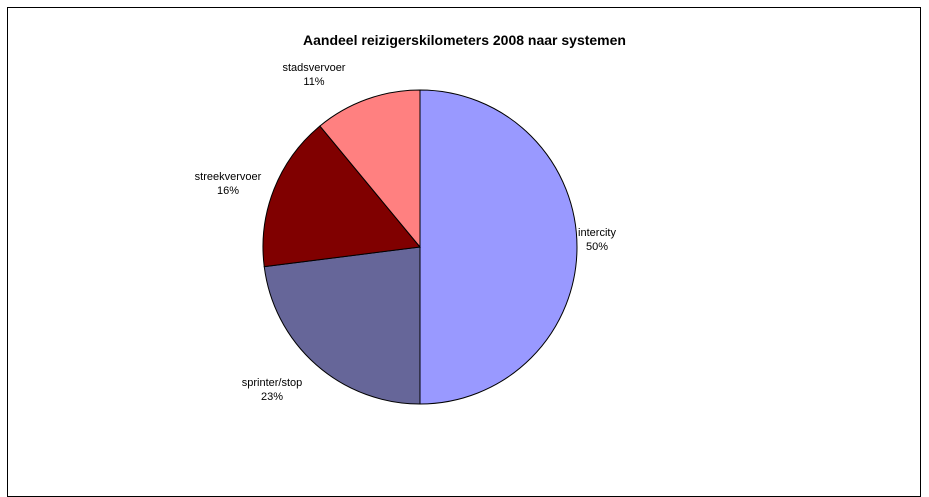  I want to click on slice-label: sprinter/stop, so click(272, 383).